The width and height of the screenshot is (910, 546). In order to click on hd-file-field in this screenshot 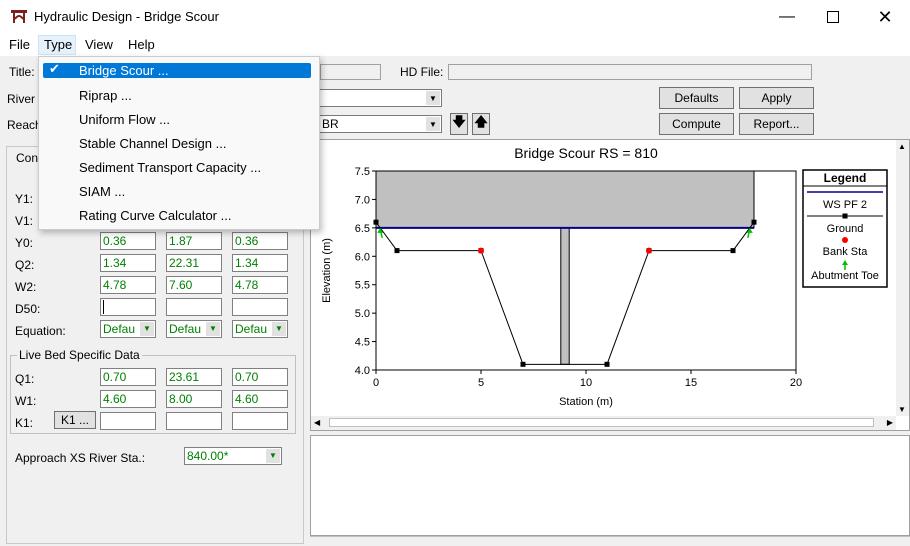, I will do `click(630, 72)`.